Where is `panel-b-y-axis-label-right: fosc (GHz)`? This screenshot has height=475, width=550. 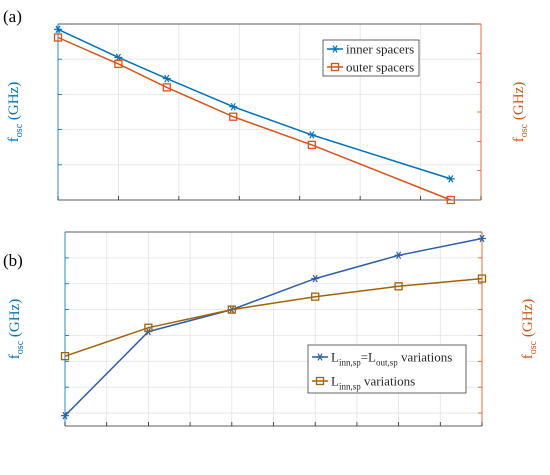 panel-b-y-axis-label-right: fosc (GHz) is located at coordinates (529, 329).